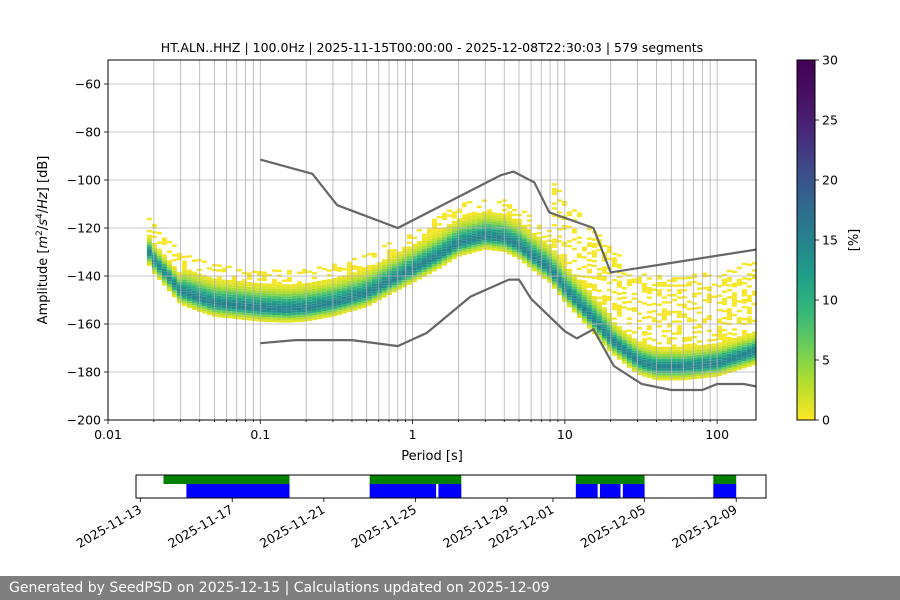  Describe the element at coordinates (384, 526) in the screenshot. I see `date-tick-label: 2025-11-25` at that location.